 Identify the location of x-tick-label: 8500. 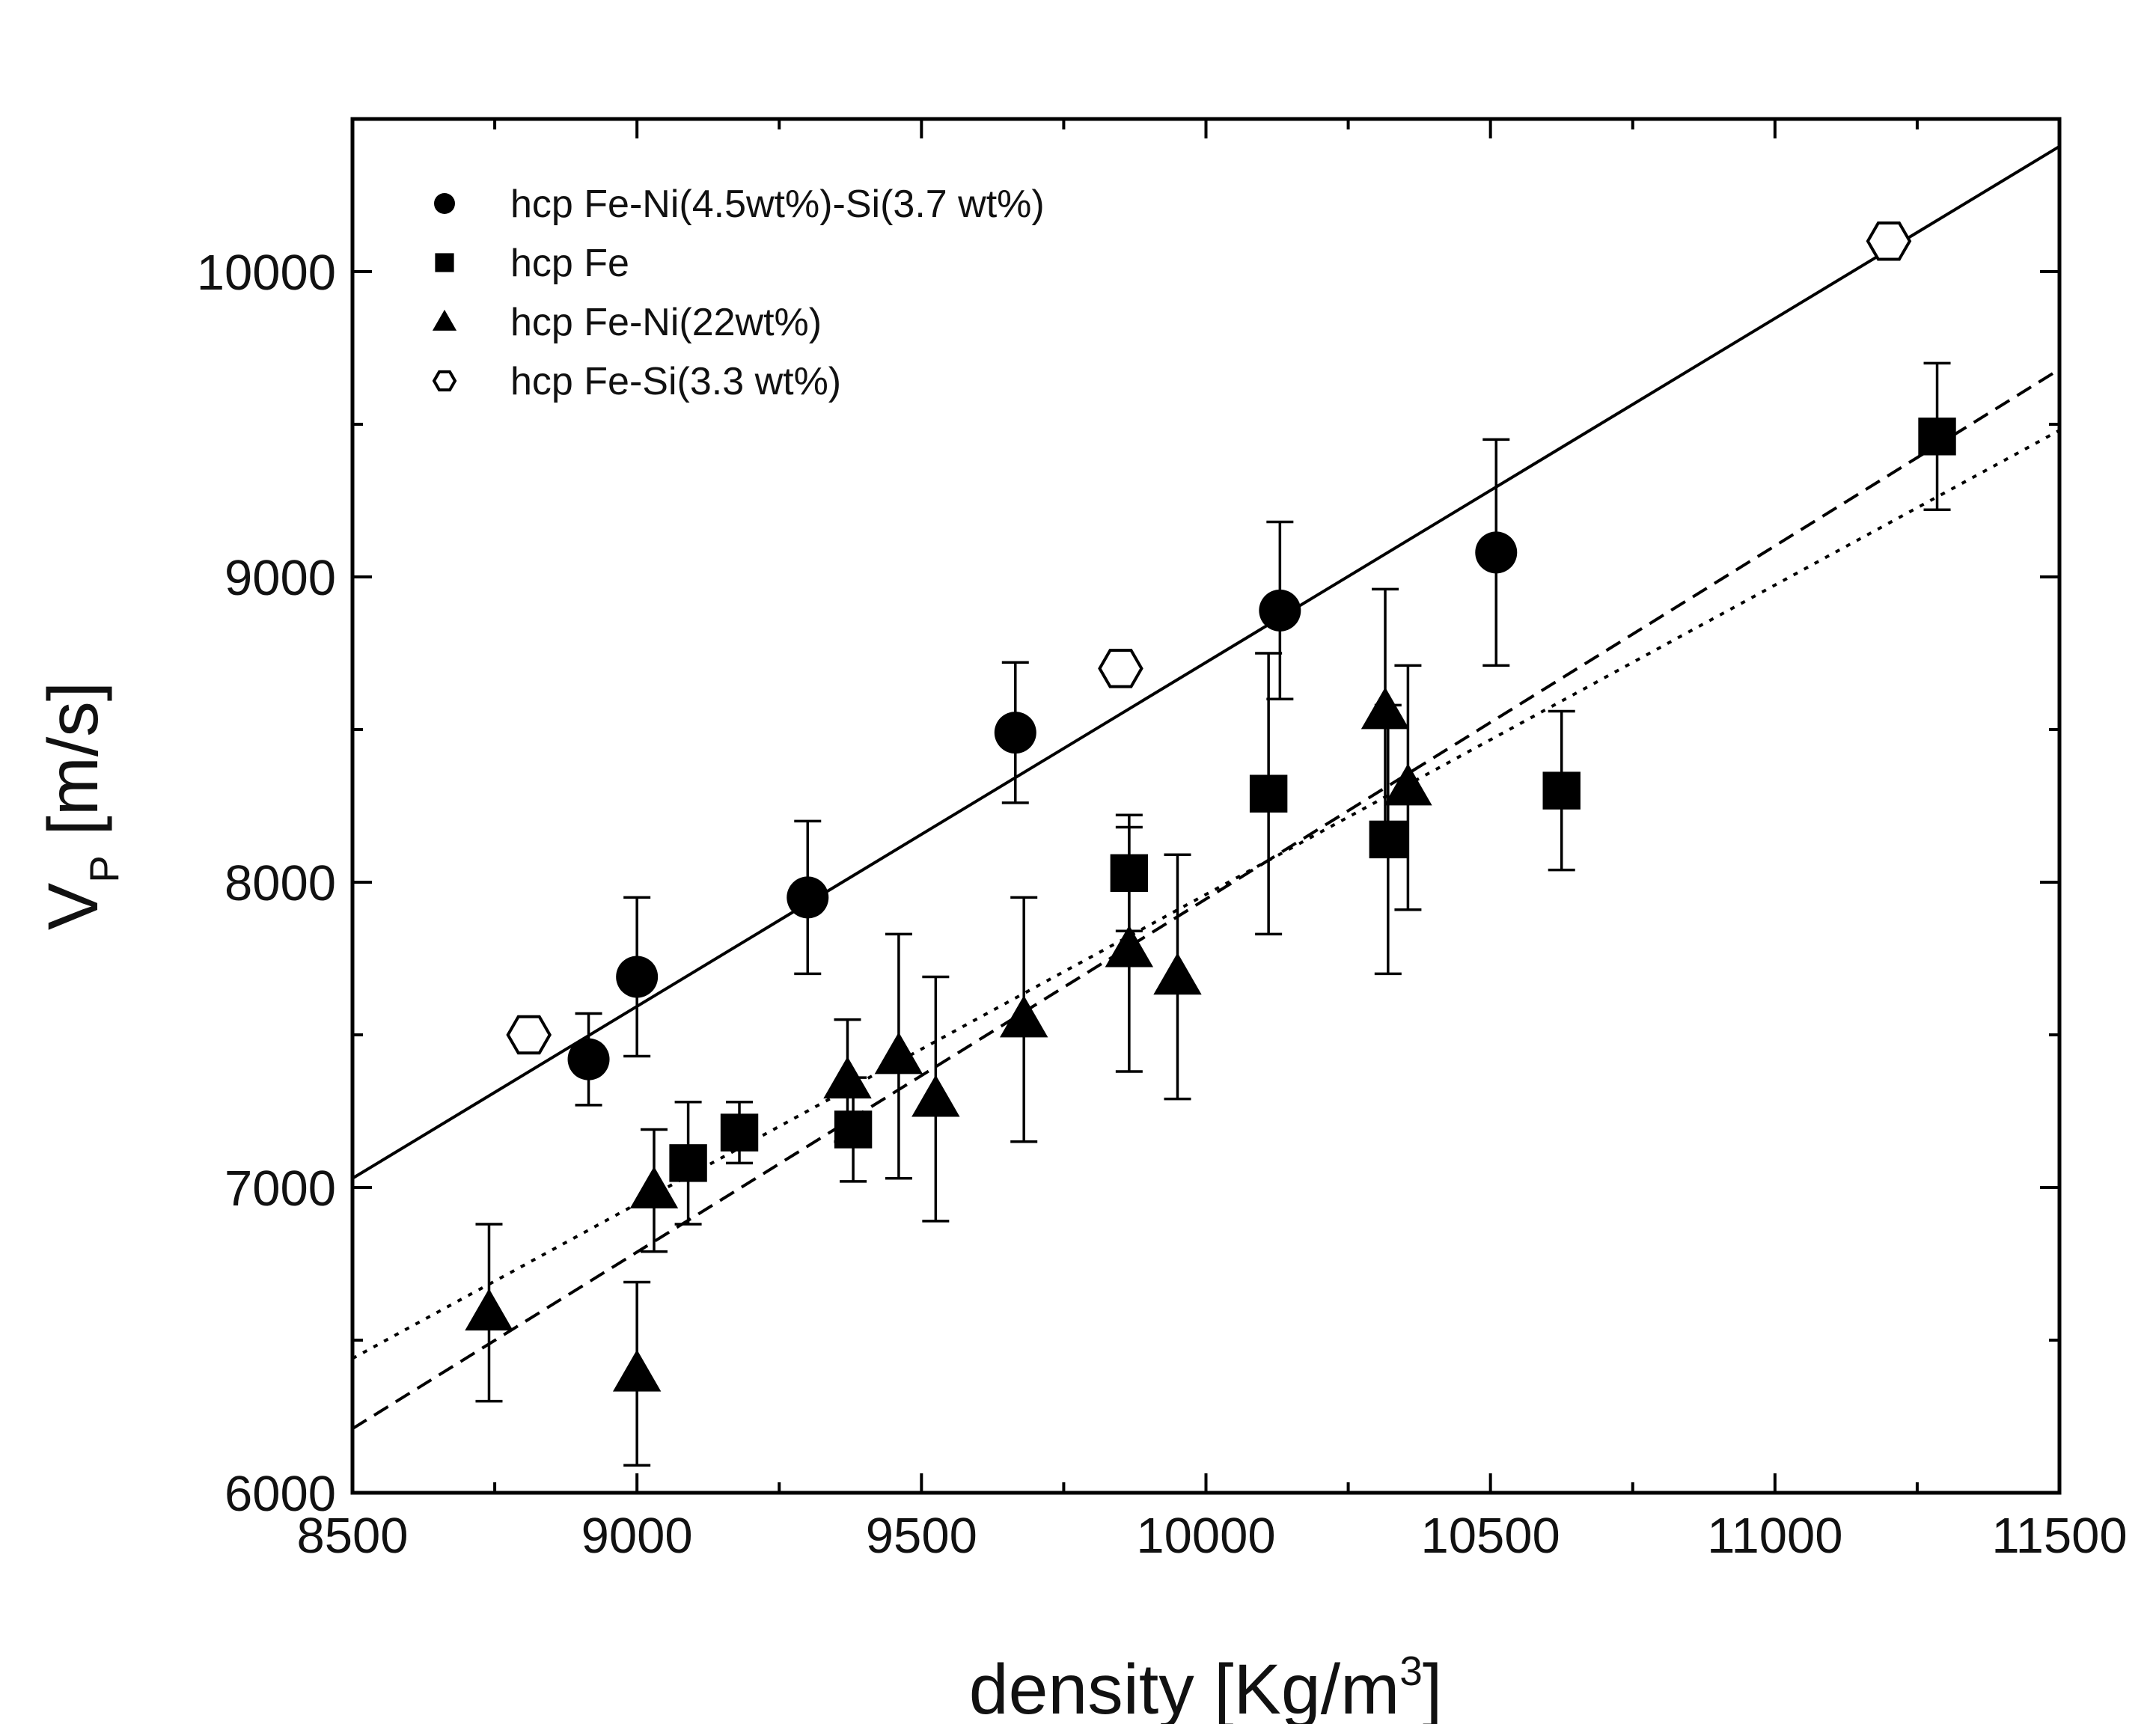
(352, 1536).